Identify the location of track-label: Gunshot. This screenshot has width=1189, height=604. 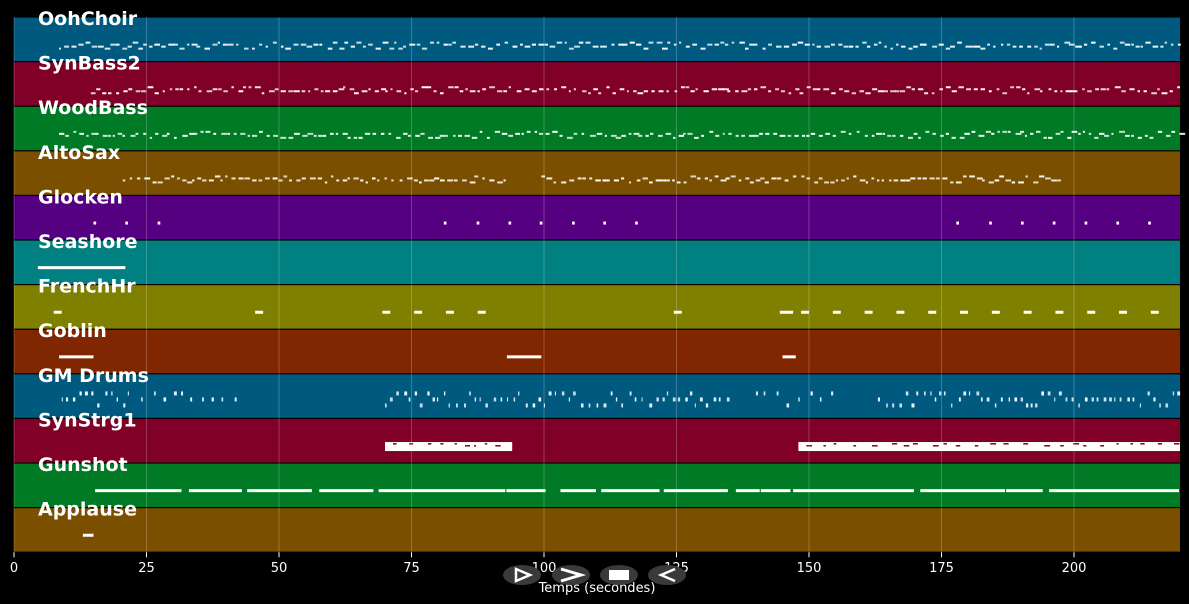
(83, 465).